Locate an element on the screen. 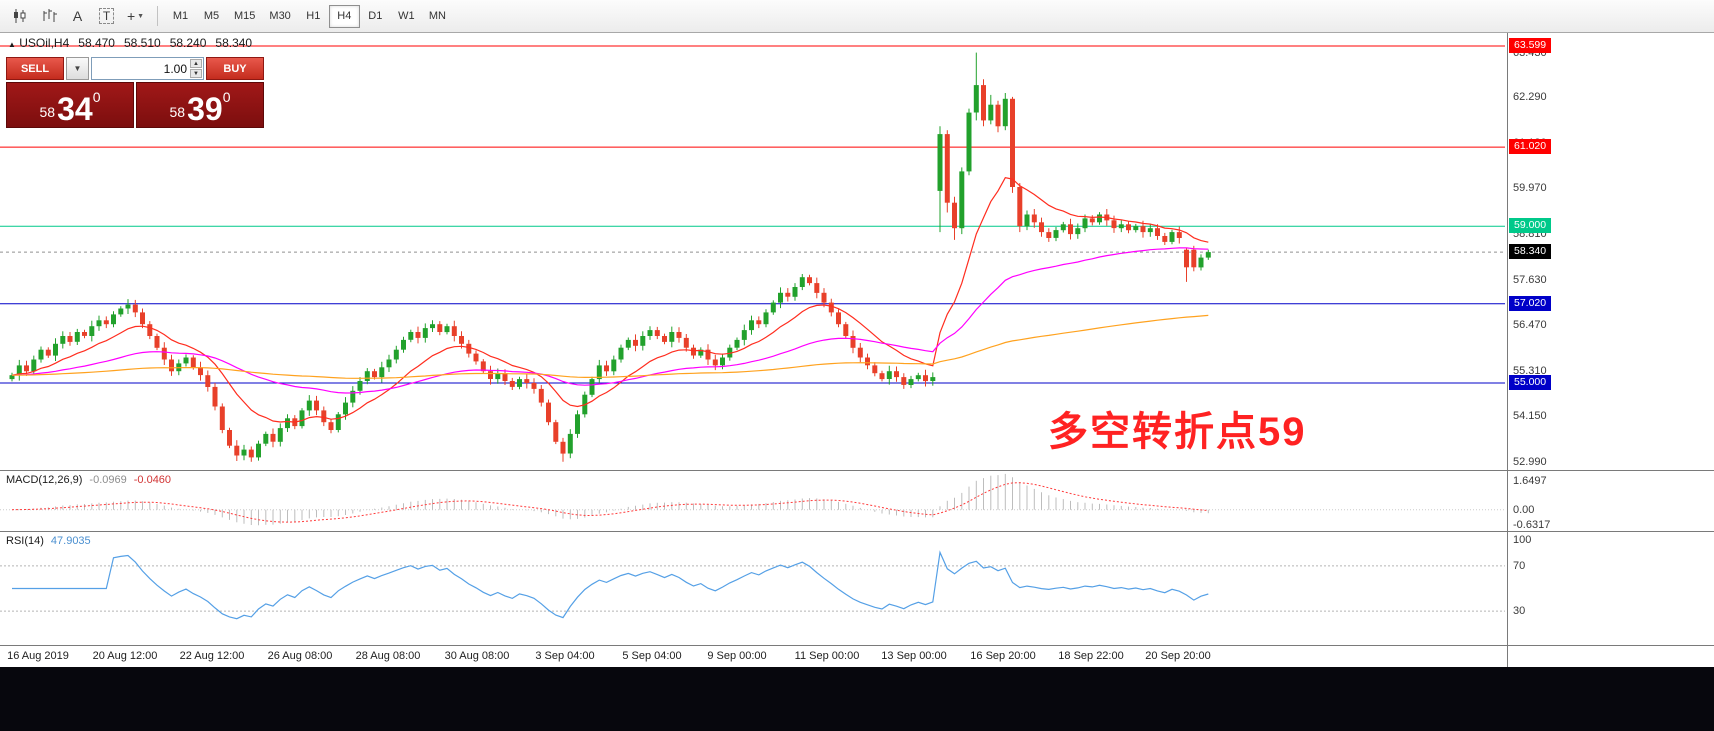  volume-increase-button: ▲ is located at coordinates (196, 63).